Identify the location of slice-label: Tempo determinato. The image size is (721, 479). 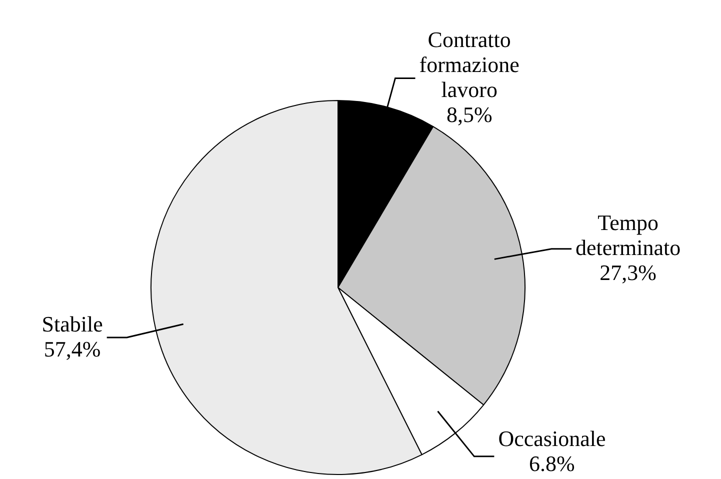
(628, 235).